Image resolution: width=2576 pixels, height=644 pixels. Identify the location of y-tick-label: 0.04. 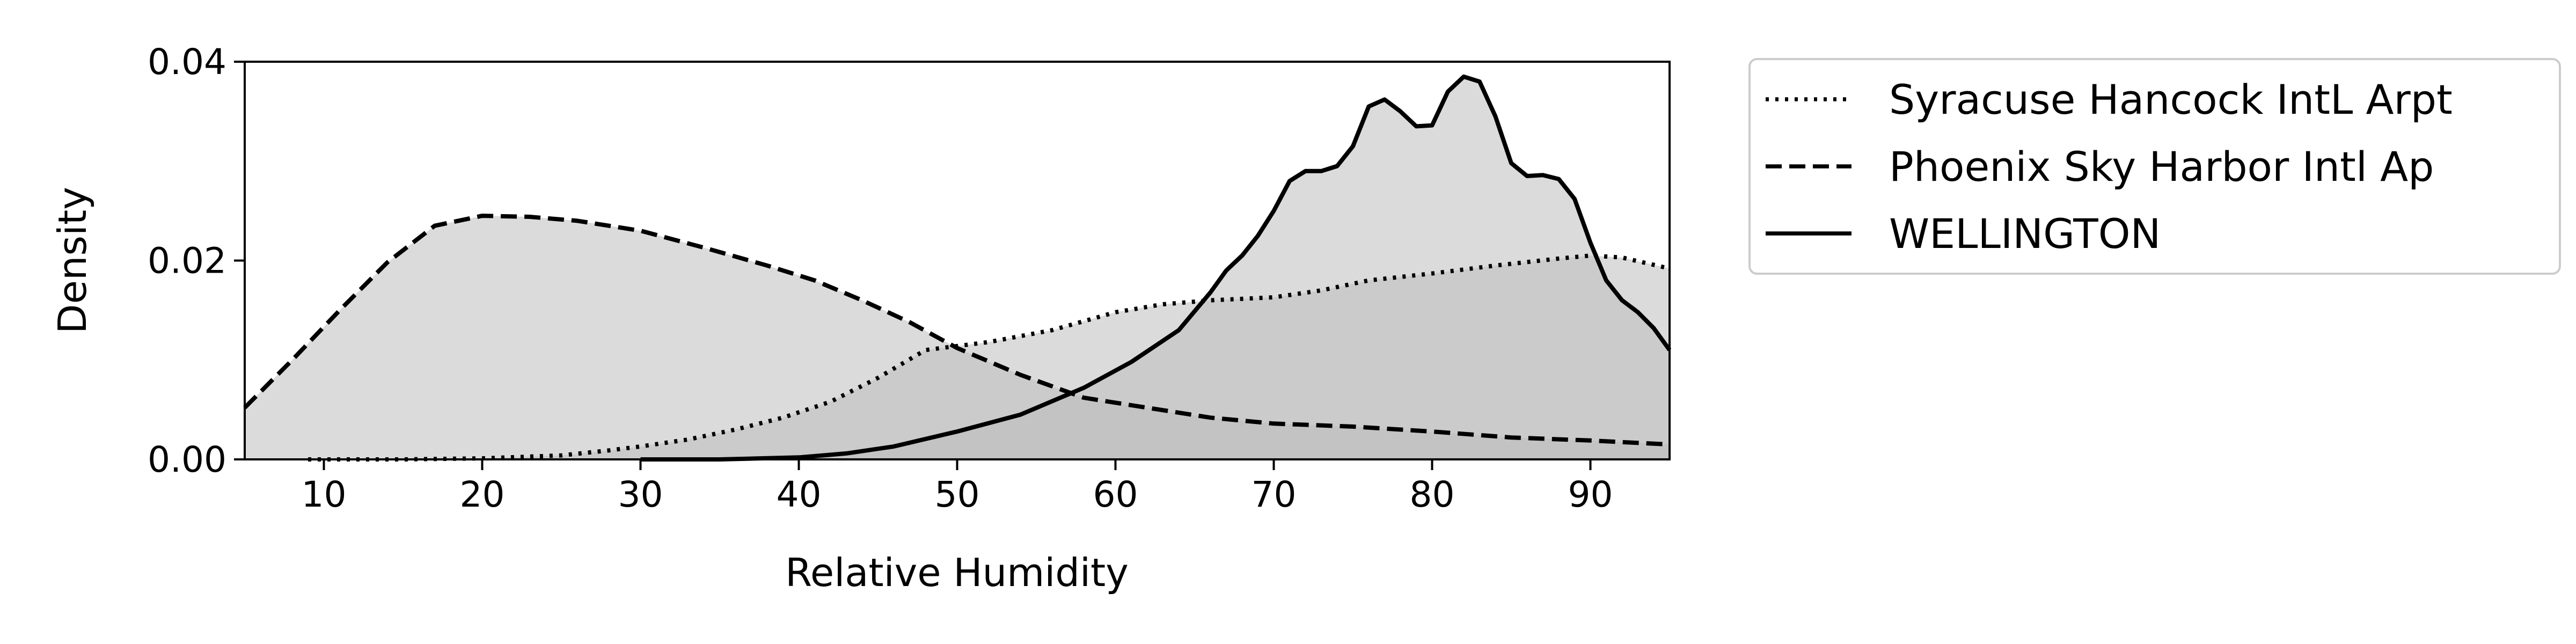
(187, 62).